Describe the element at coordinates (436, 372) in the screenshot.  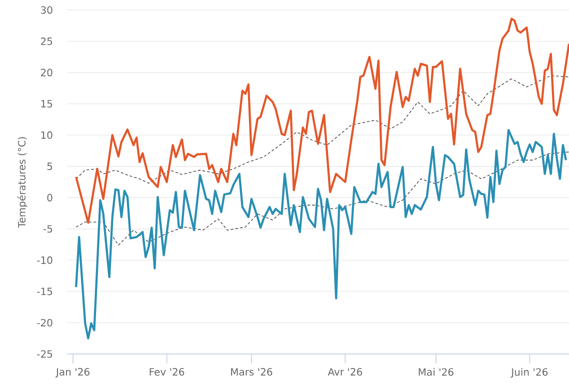
I see `x-tick-label: Mai '26` at that location.